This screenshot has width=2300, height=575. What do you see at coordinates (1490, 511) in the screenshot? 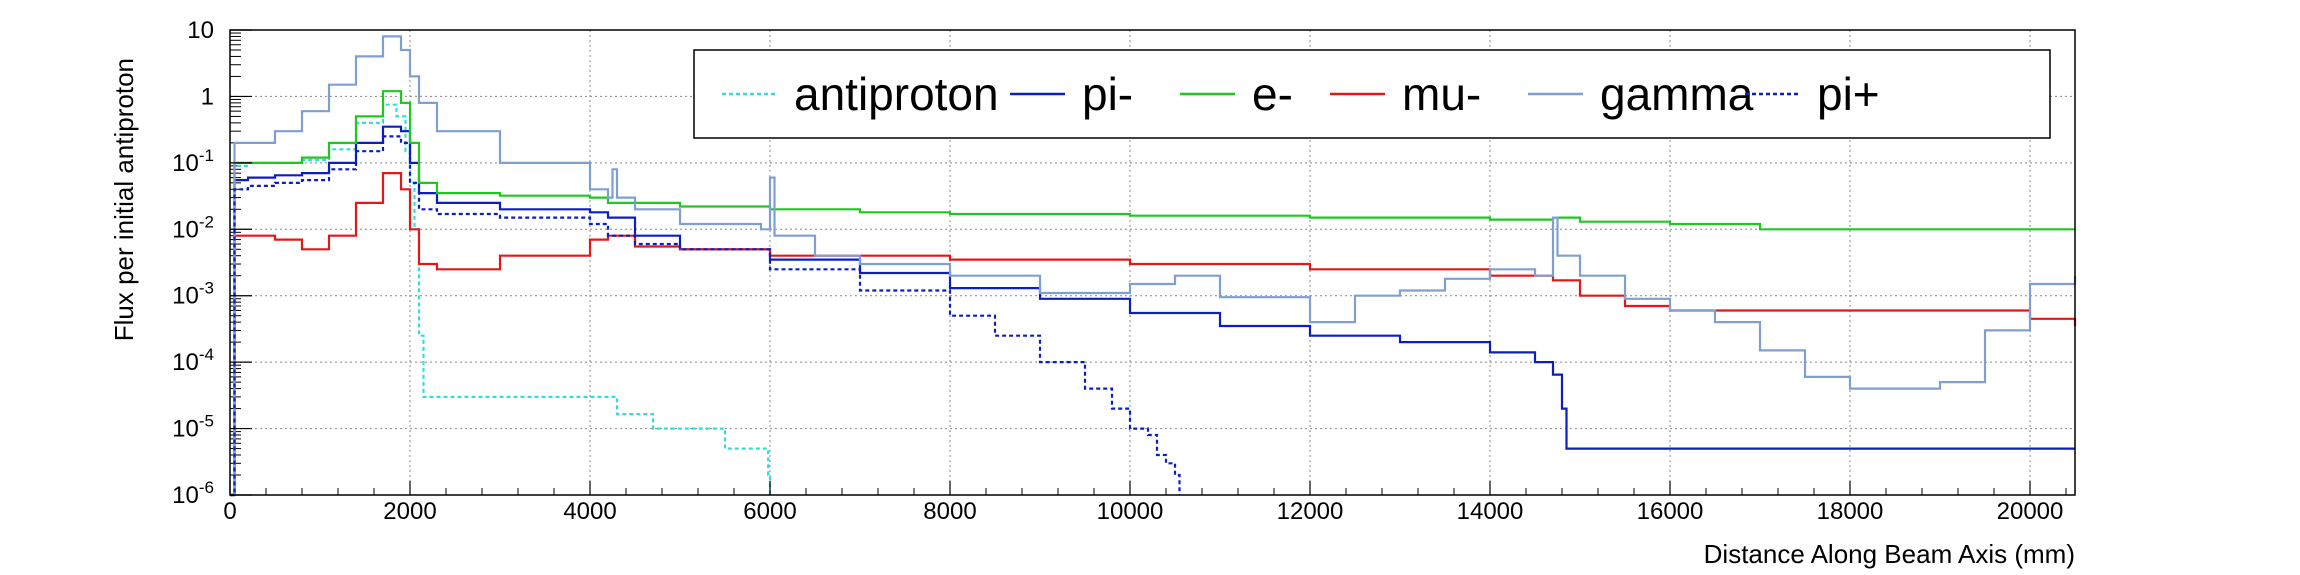
I see `x-tick-label: 14000` at bounding box center [1490, 511].